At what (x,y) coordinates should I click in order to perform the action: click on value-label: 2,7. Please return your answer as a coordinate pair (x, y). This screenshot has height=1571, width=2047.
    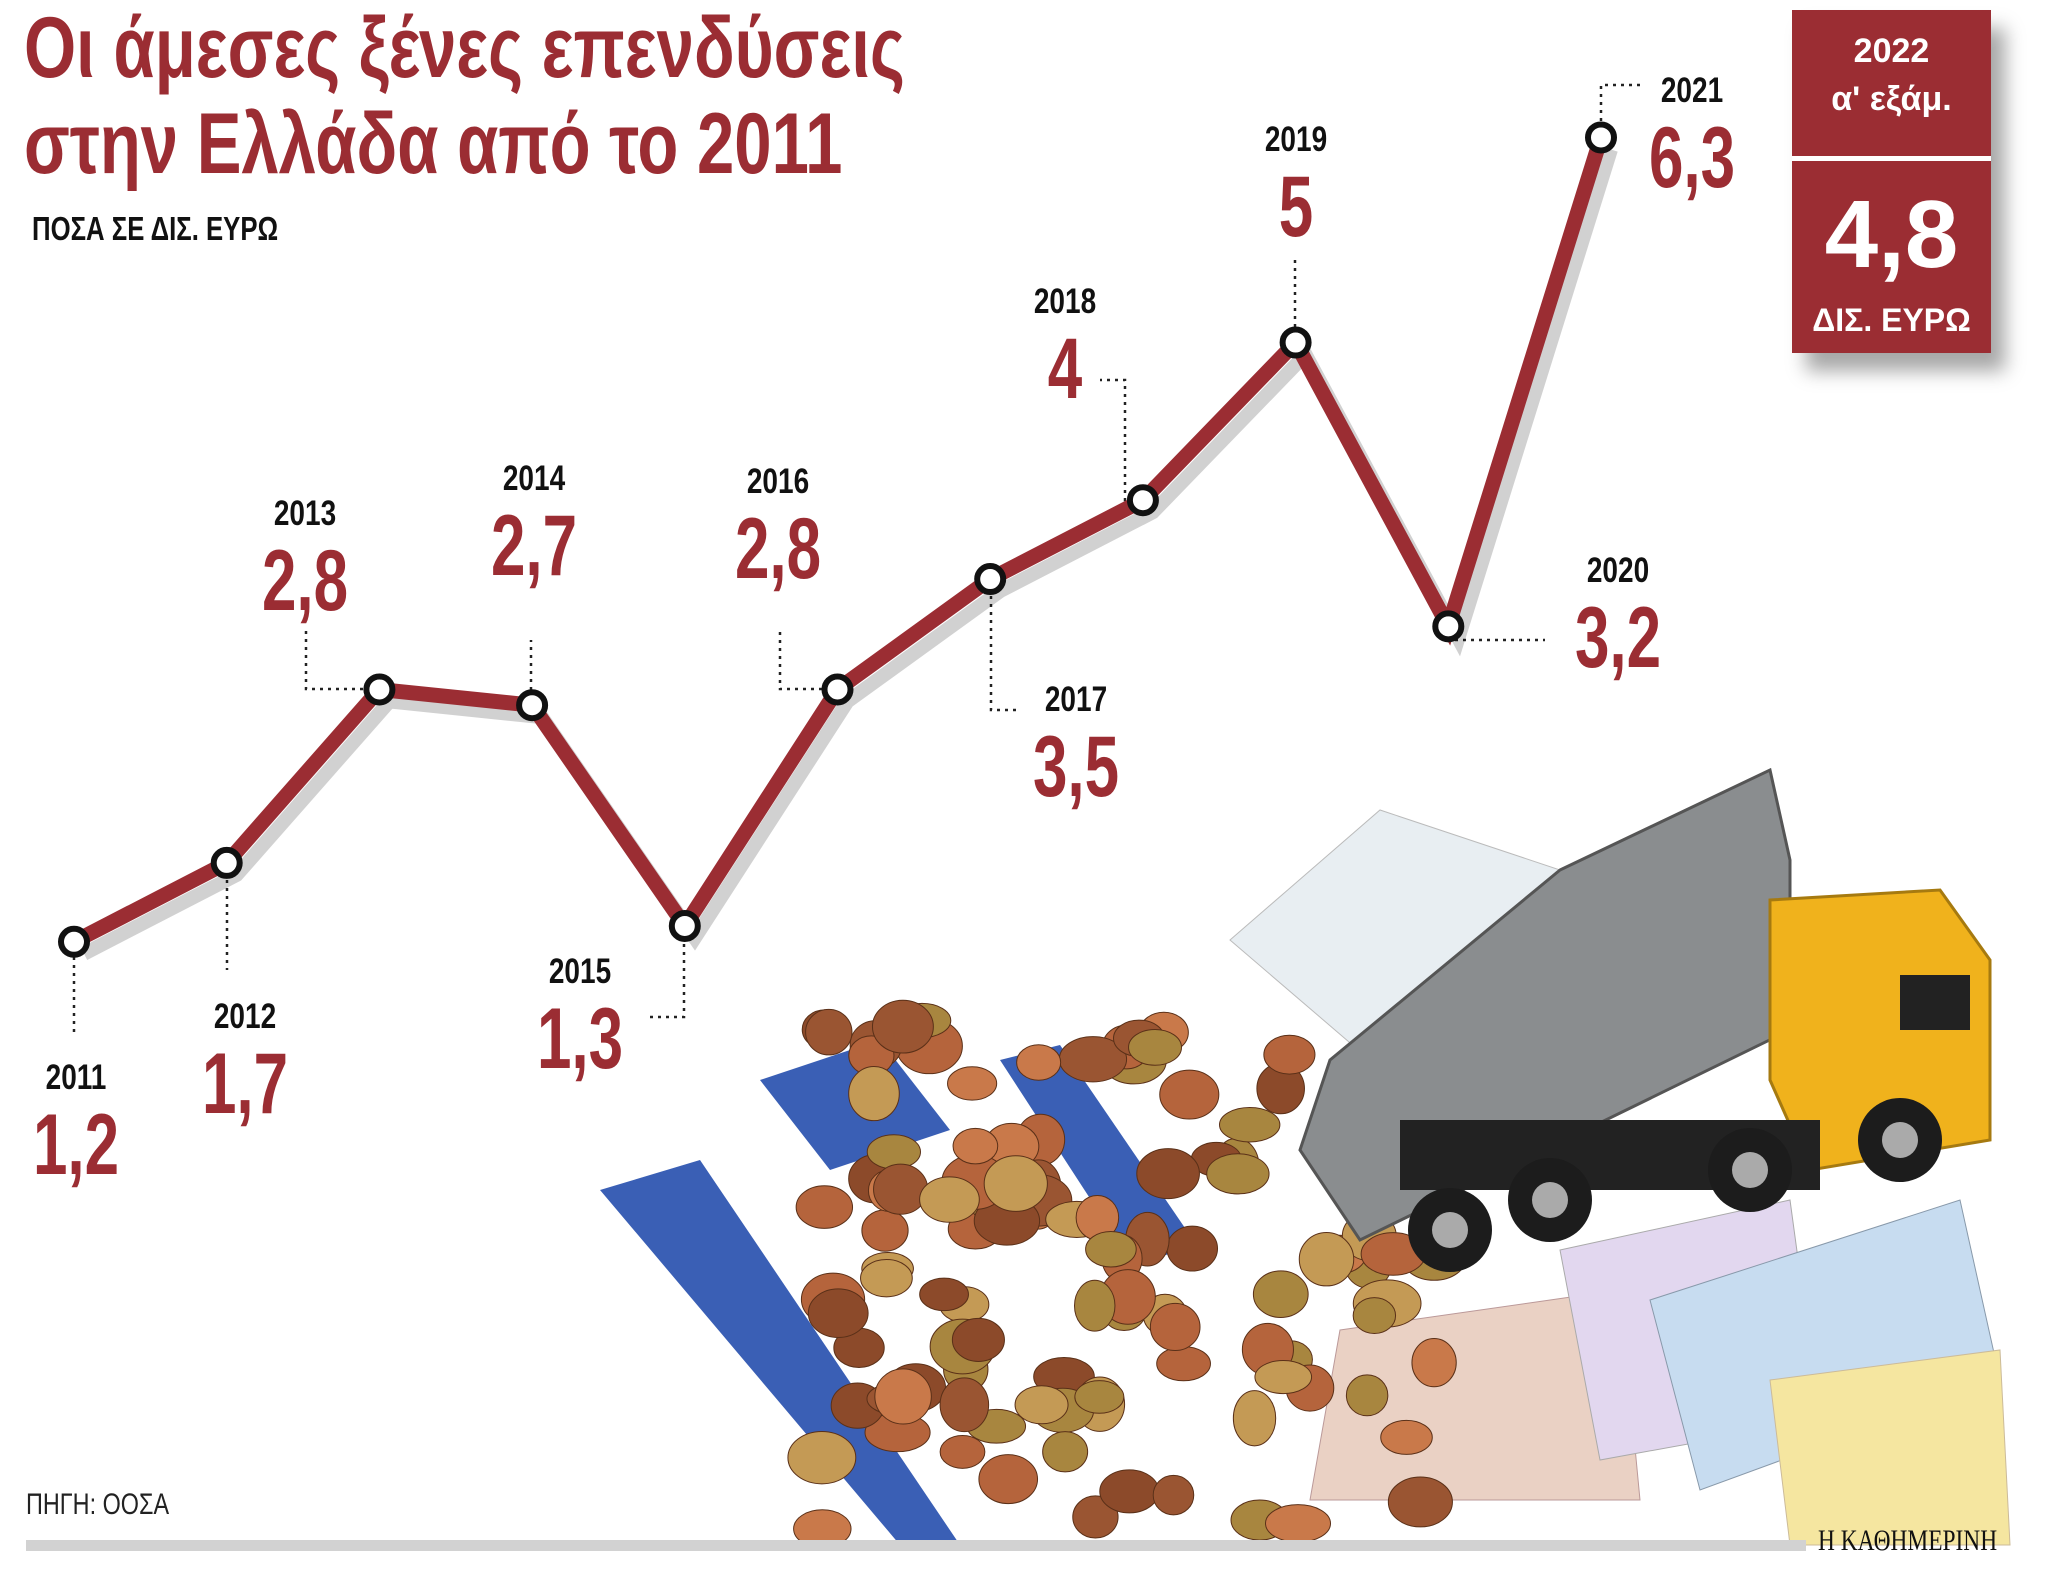
    Looking at the image, I should click on (534, 546).